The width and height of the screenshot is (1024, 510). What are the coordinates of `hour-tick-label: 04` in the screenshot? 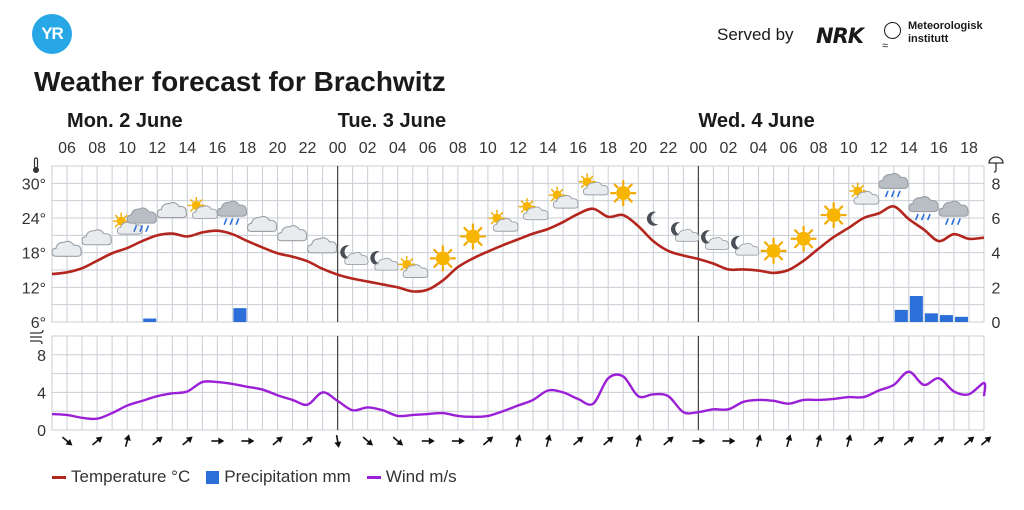 It's located at (759, 148).